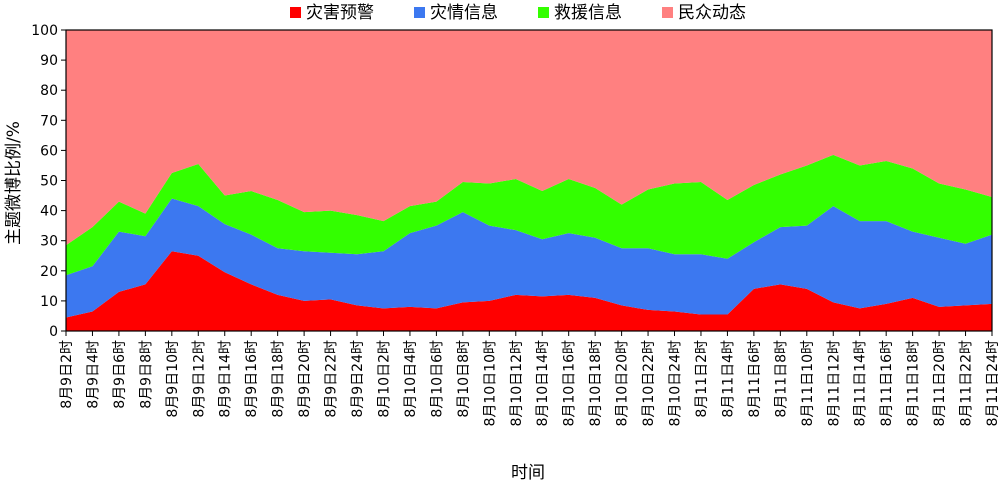  I want to click on x-tick-label: 8月11日8时, so click(781, 379).